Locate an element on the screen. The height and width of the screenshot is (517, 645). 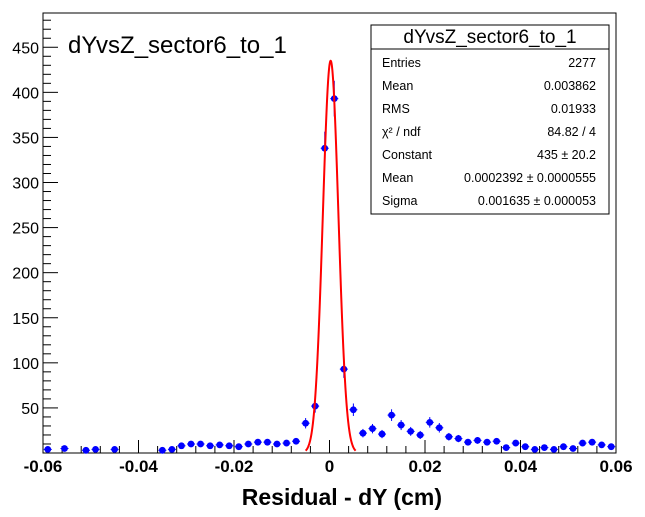
gaussian-fit-curve is located at coordinates (330, 255).